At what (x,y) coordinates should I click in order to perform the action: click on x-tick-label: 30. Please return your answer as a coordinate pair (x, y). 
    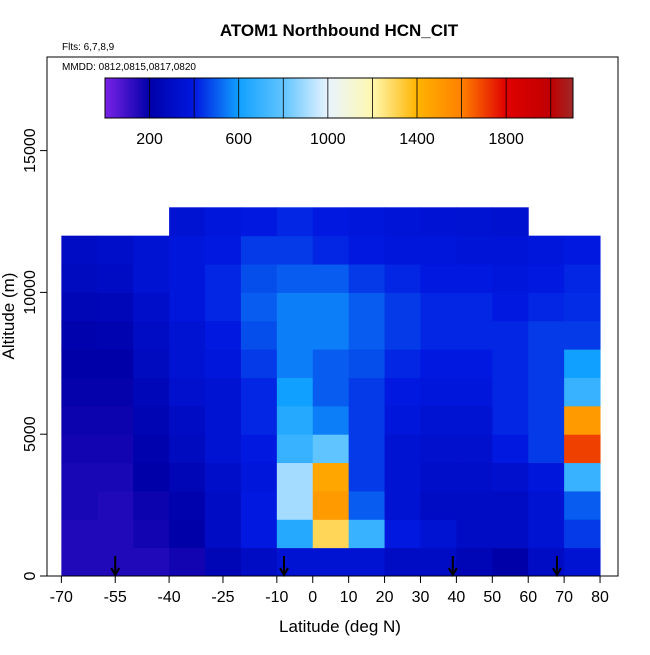
    Looking at the image, I should click on (421, 597).